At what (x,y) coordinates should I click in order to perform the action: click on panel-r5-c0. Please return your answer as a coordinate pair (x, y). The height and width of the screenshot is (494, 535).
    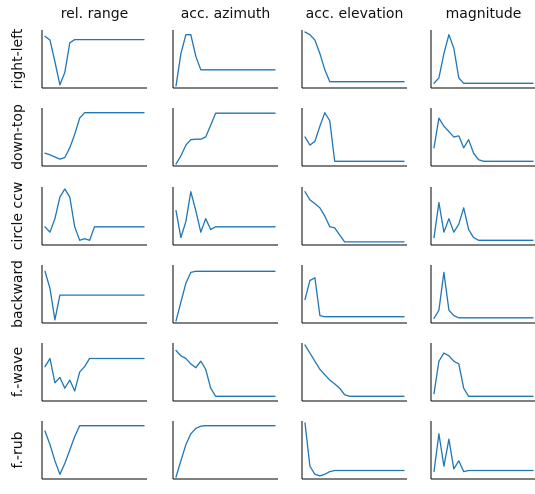
    Looking at the image, I should click on (94, 450).